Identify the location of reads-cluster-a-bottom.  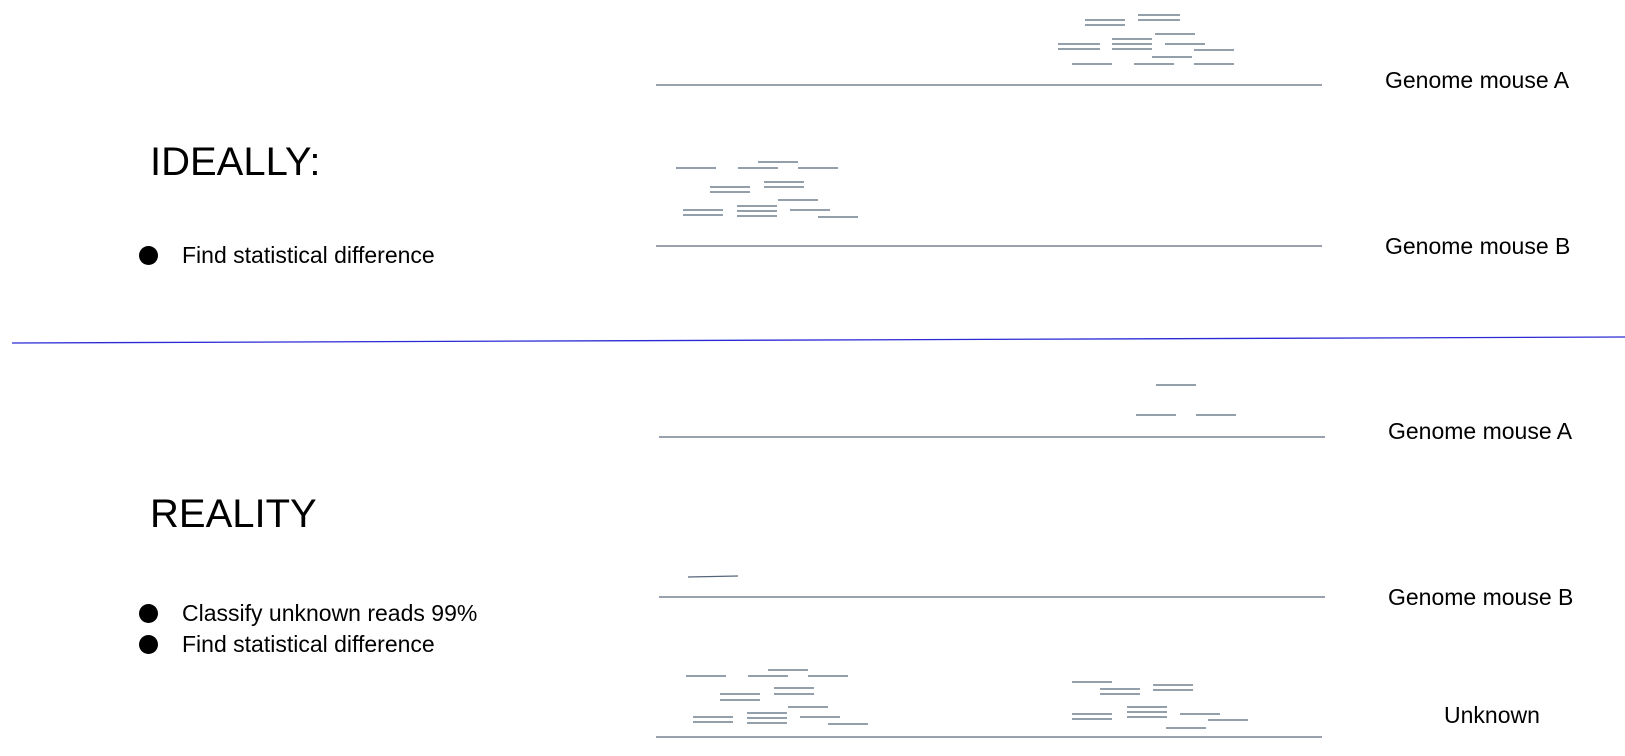
(1186, 400).